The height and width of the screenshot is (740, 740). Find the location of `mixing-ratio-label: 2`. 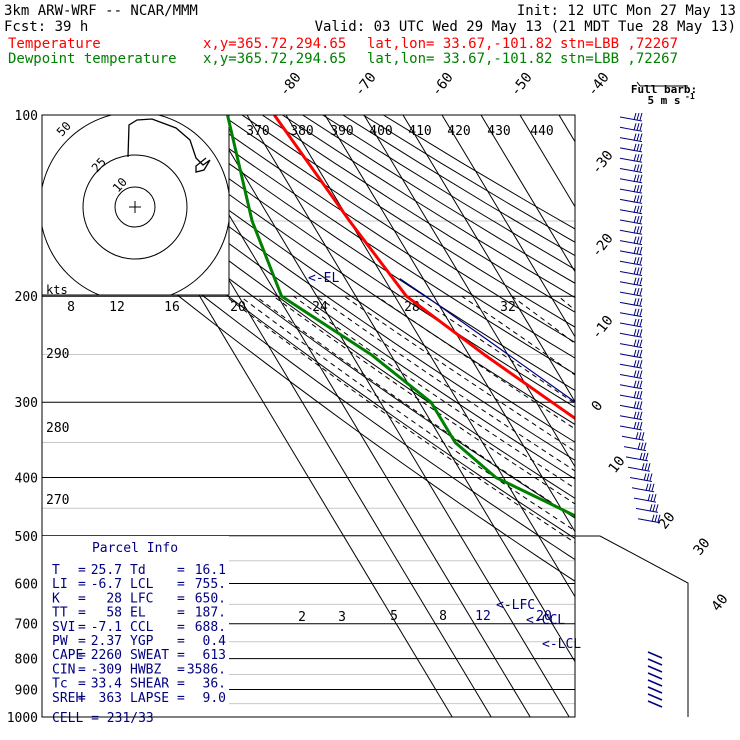

mixing-ratio-label: 2 is located at coordinates (302, 617).